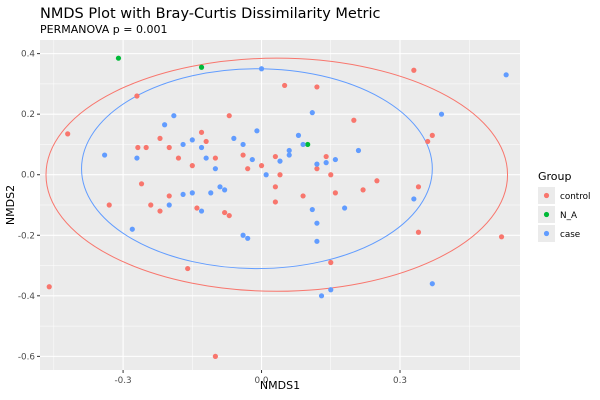 The image size is (600, 400). Describe the element at coordinates (546, 195) in the screenshot. I see `legend-key-control` at that location.